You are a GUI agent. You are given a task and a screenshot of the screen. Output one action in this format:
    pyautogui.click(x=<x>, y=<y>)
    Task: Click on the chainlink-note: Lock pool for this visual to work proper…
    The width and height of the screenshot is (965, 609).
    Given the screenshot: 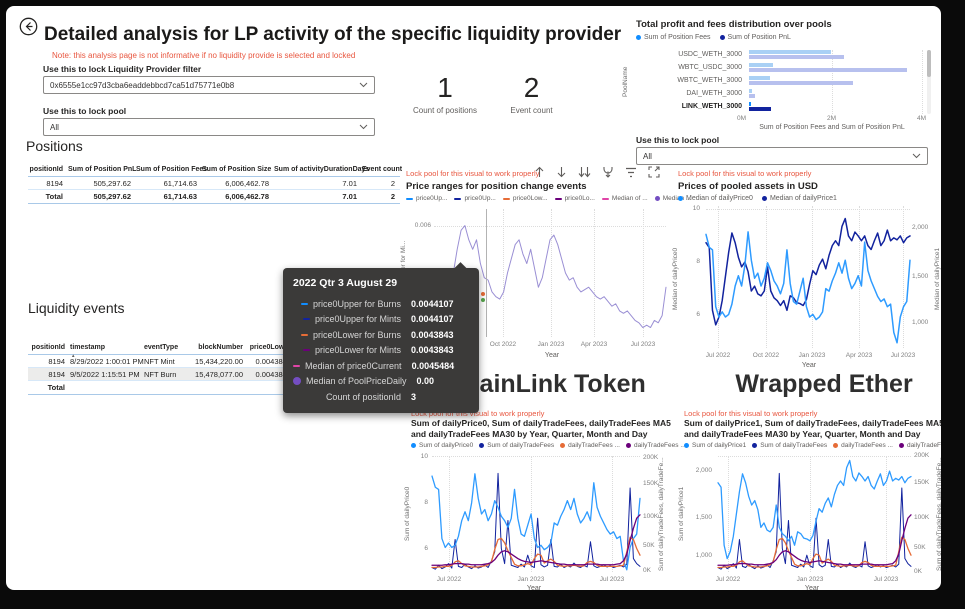 What is the action you would take?
    pyautogui.click(x=478, y=413)
    